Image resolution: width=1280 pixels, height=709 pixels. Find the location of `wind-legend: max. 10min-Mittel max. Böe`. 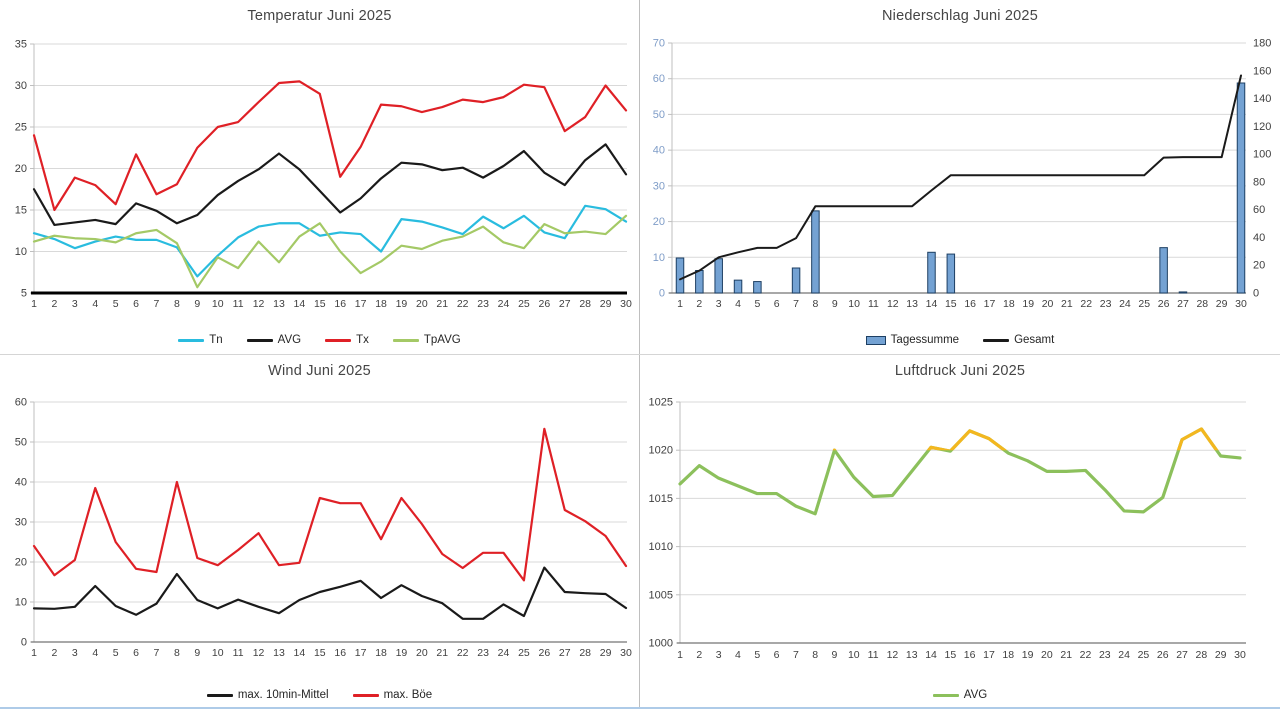

wind-legend: max. 10min-Mittel max. Böe is located at coordinates (319, 695).